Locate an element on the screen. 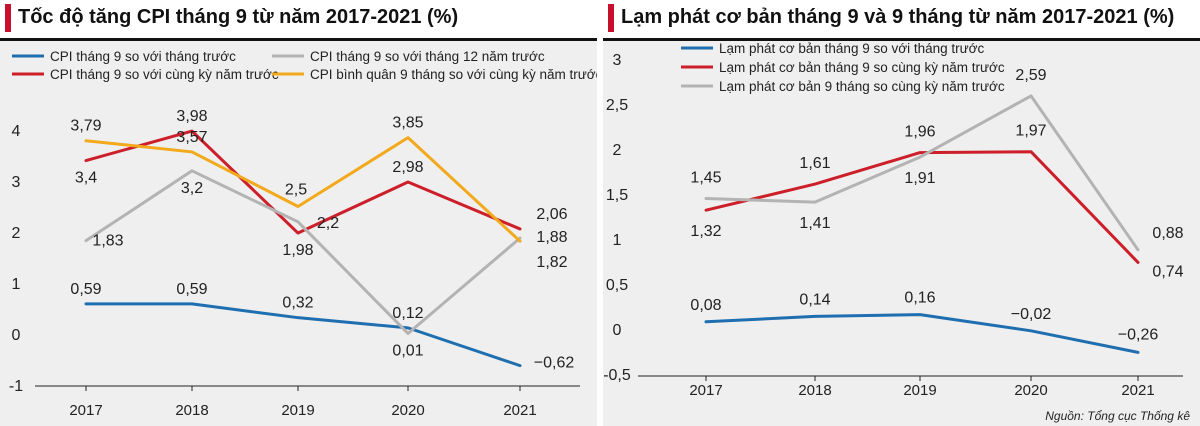 The width and height of the screenshot is (1200, 426). data-label: 3,4 is located at coordinates (86, 178).